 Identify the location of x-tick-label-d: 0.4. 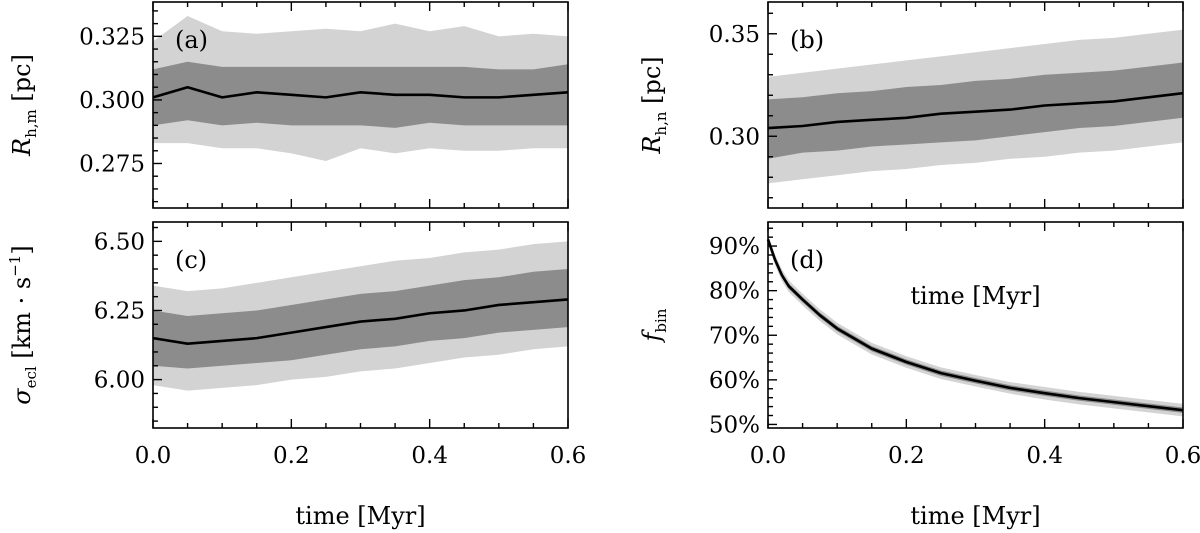
(1044, 456).